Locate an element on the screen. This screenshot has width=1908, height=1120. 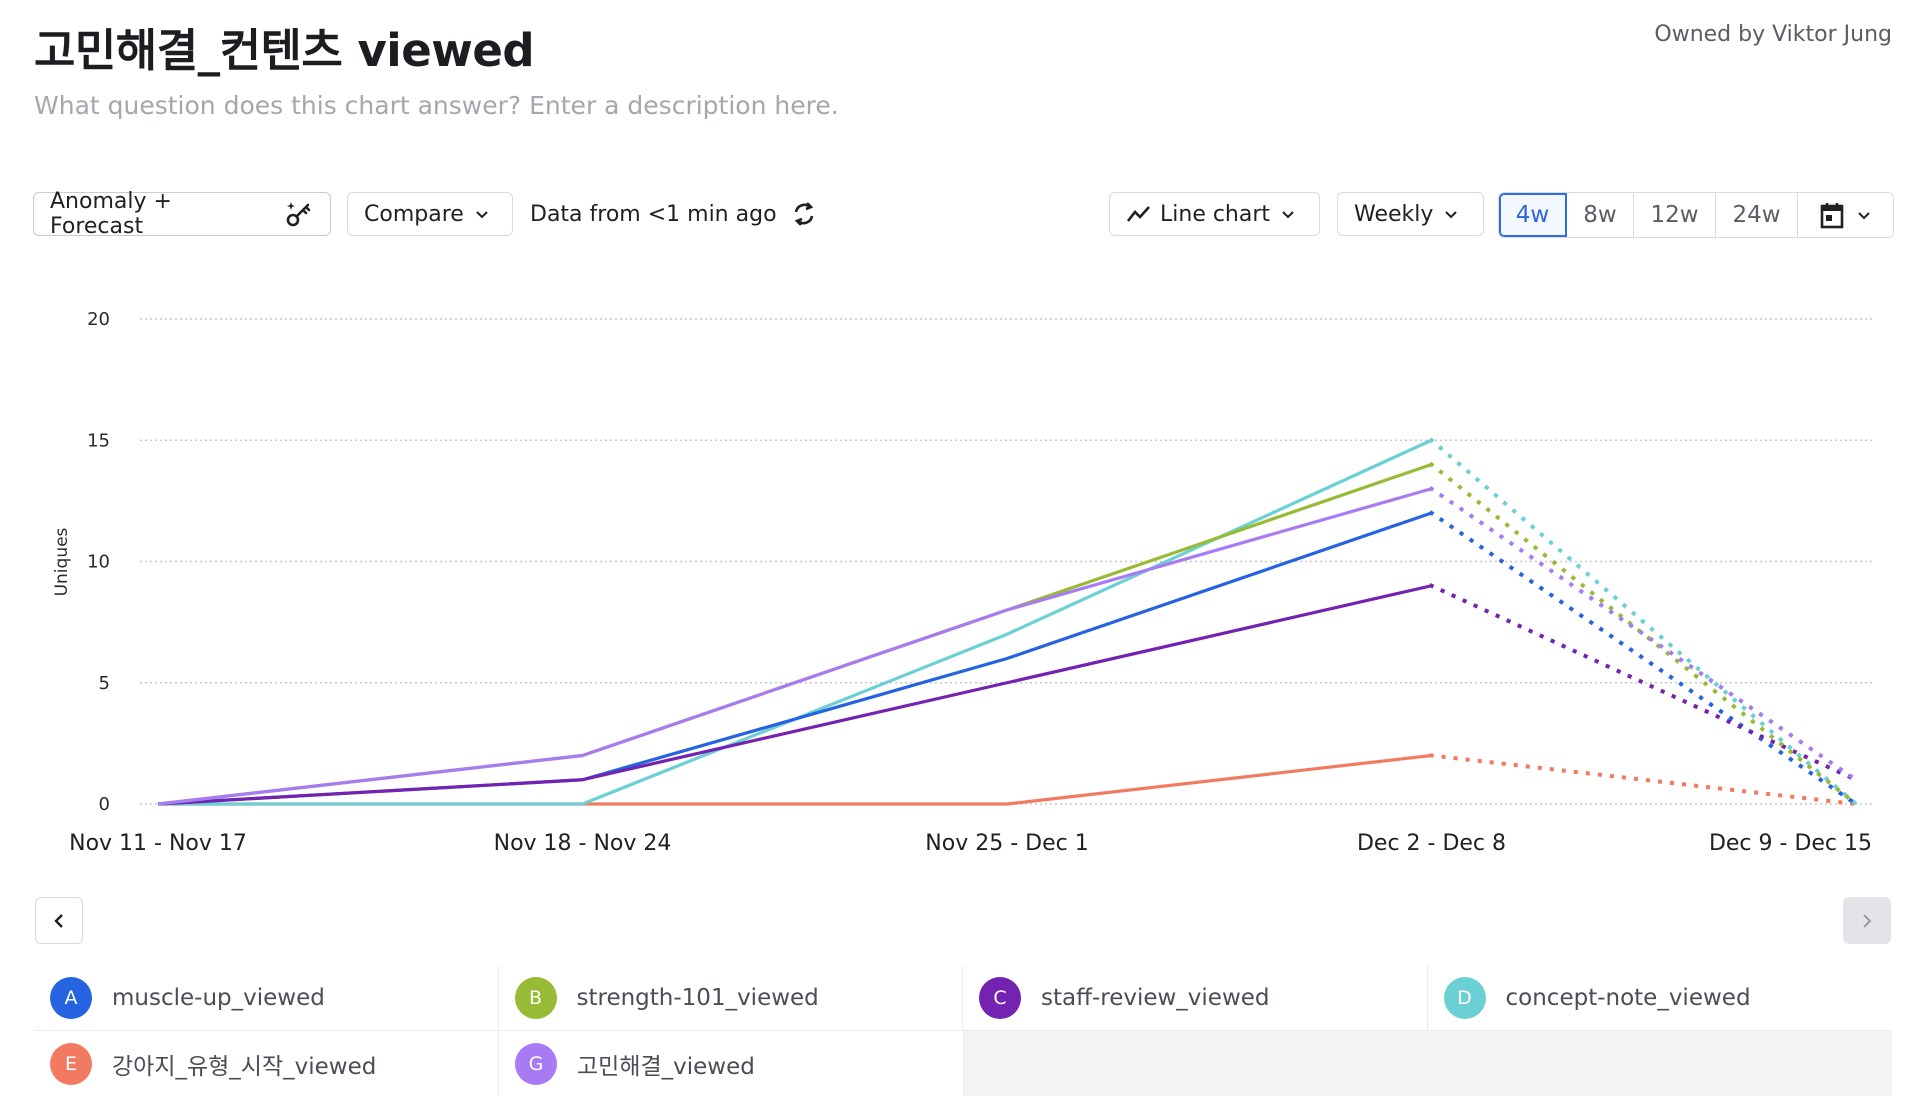
sparkle-key-icon is located at coordinates (299, 214).